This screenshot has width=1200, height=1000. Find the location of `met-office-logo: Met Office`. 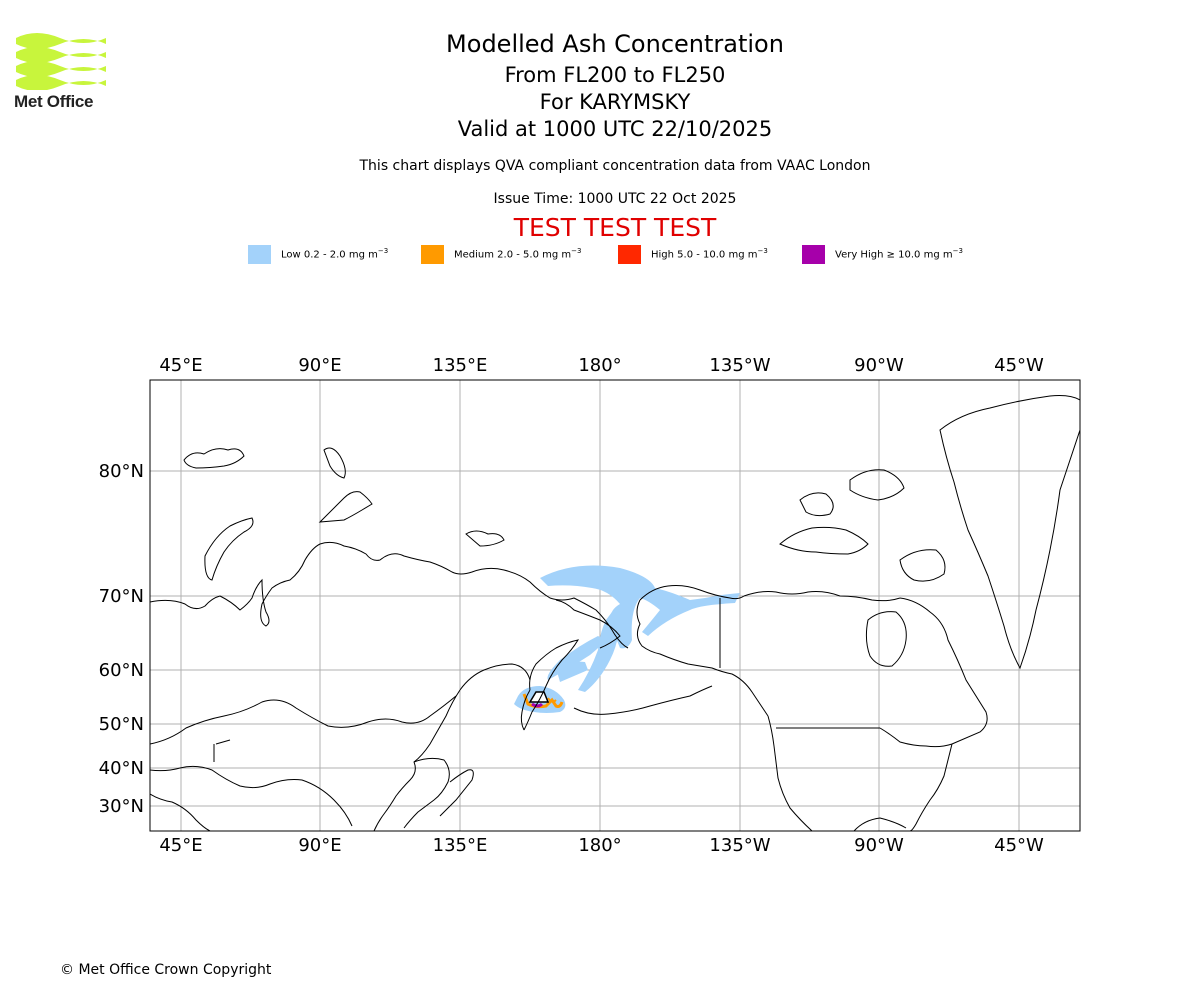

met-office-logo: Met Office is located at coordinates (61, 71).